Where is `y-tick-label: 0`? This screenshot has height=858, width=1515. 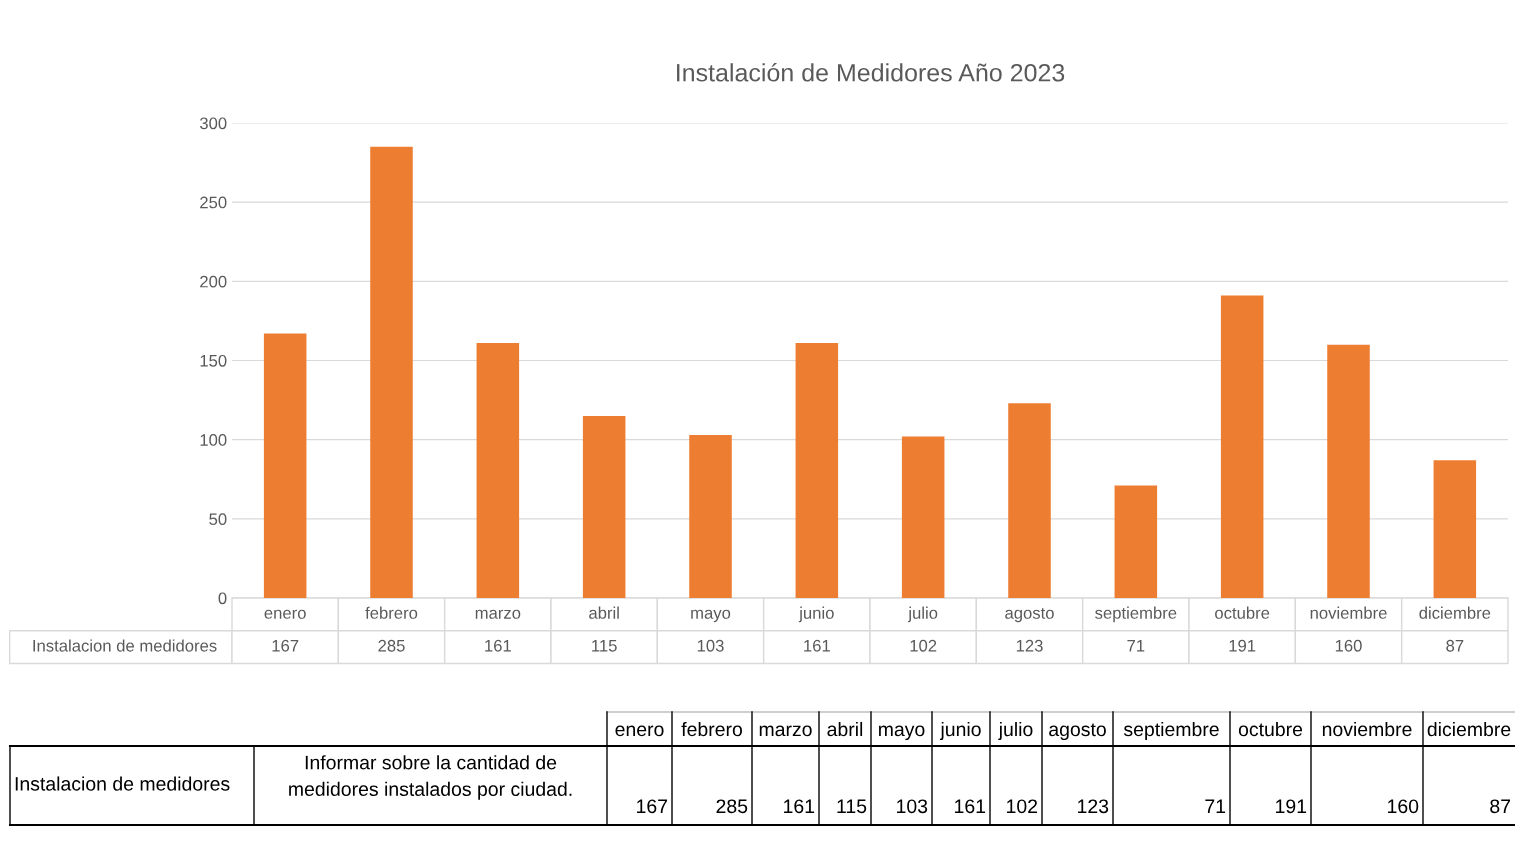
y-tick-label: 0 is located at coordinates (222, 598).